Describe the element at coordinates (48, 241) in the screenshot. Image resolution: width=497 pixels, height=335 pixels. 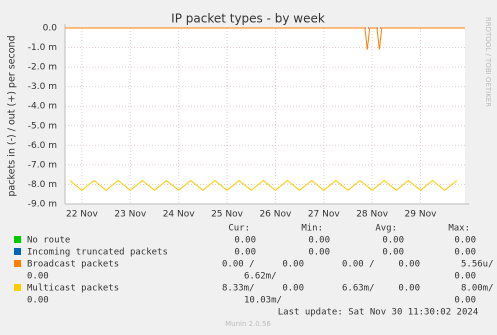
I see `legend-name: No route` at that location.